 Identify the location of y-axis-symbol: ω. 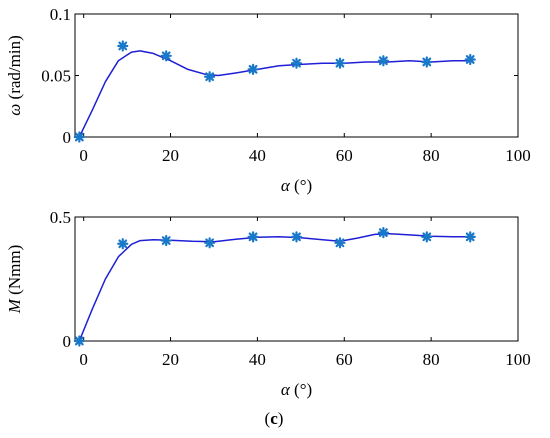
(14, 110).